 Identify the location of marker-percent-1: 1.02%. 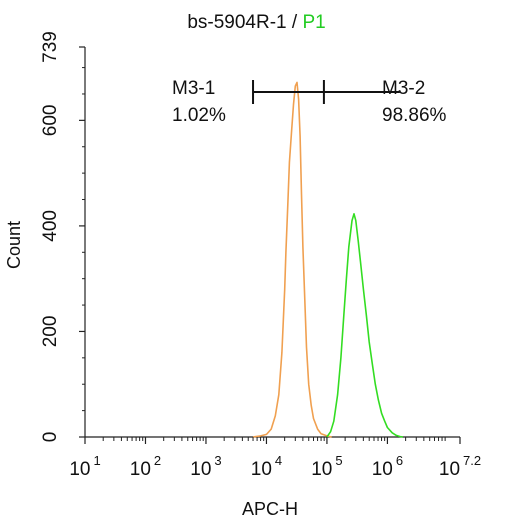
(199, 115).